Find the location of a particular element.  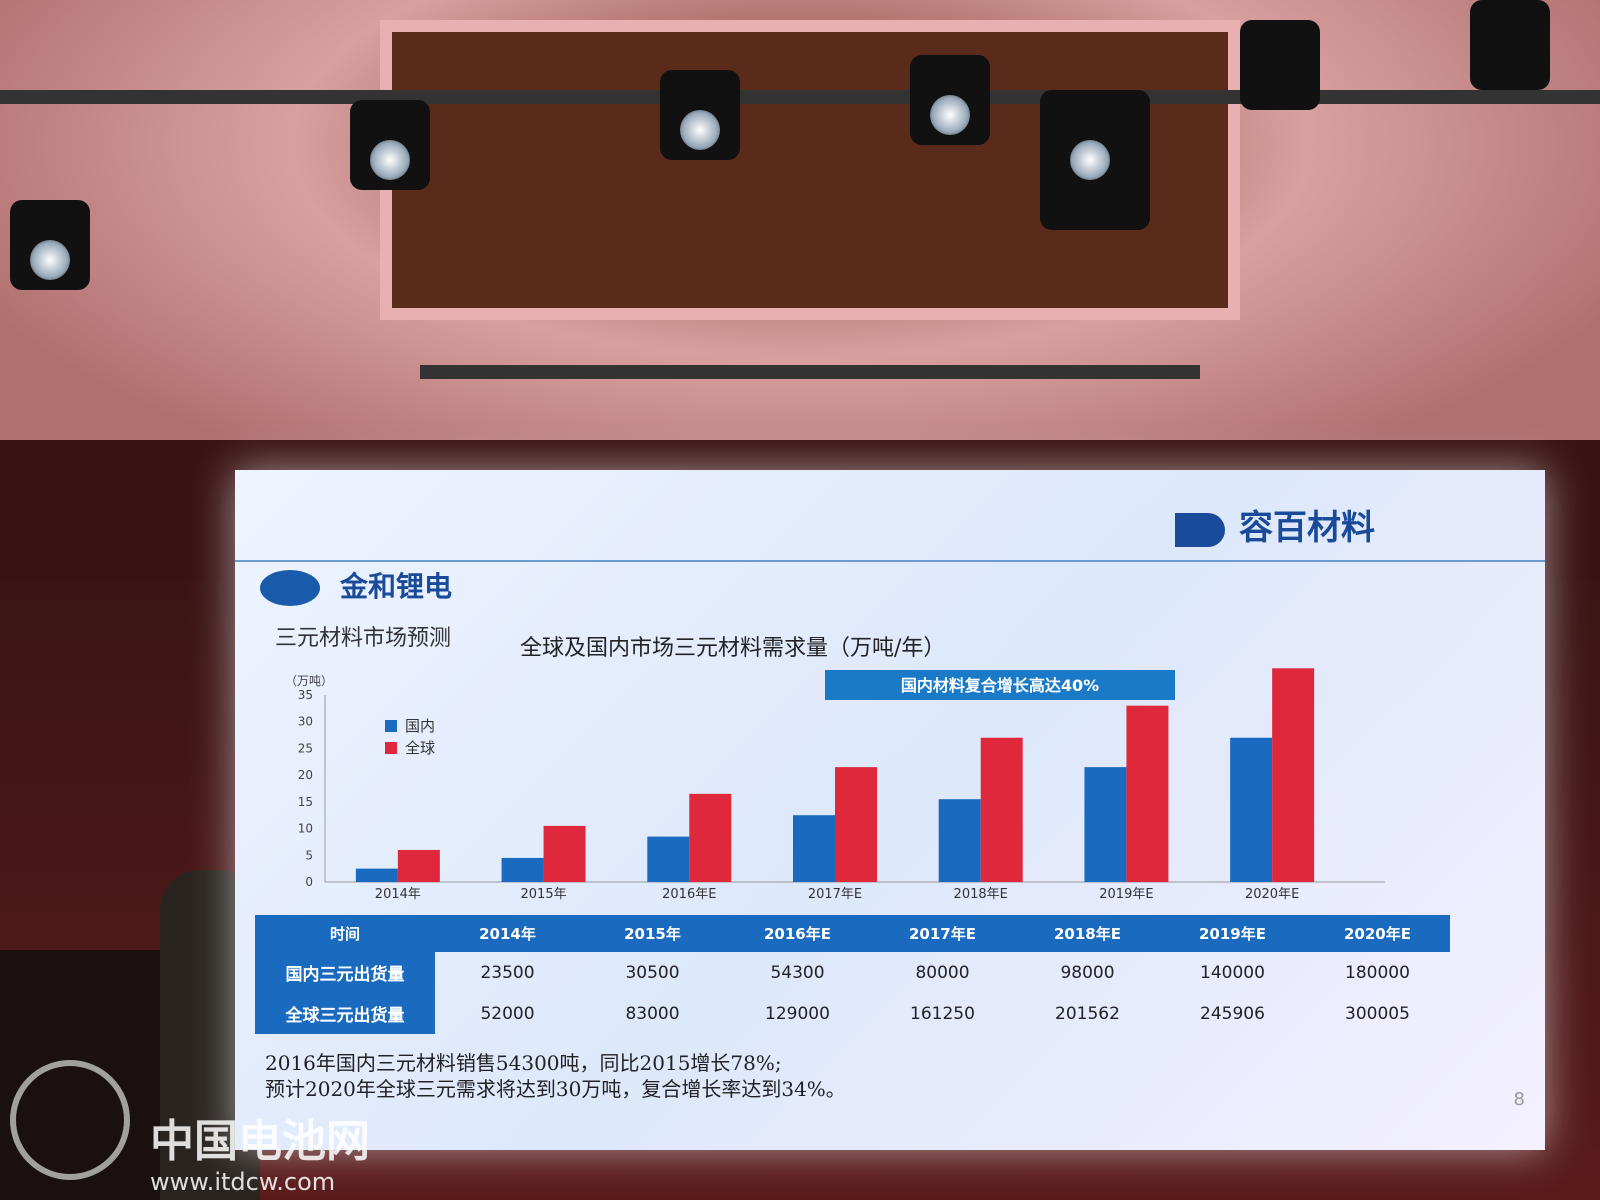

table-header-cell: 2014年 is located at coordinates (507, 933).